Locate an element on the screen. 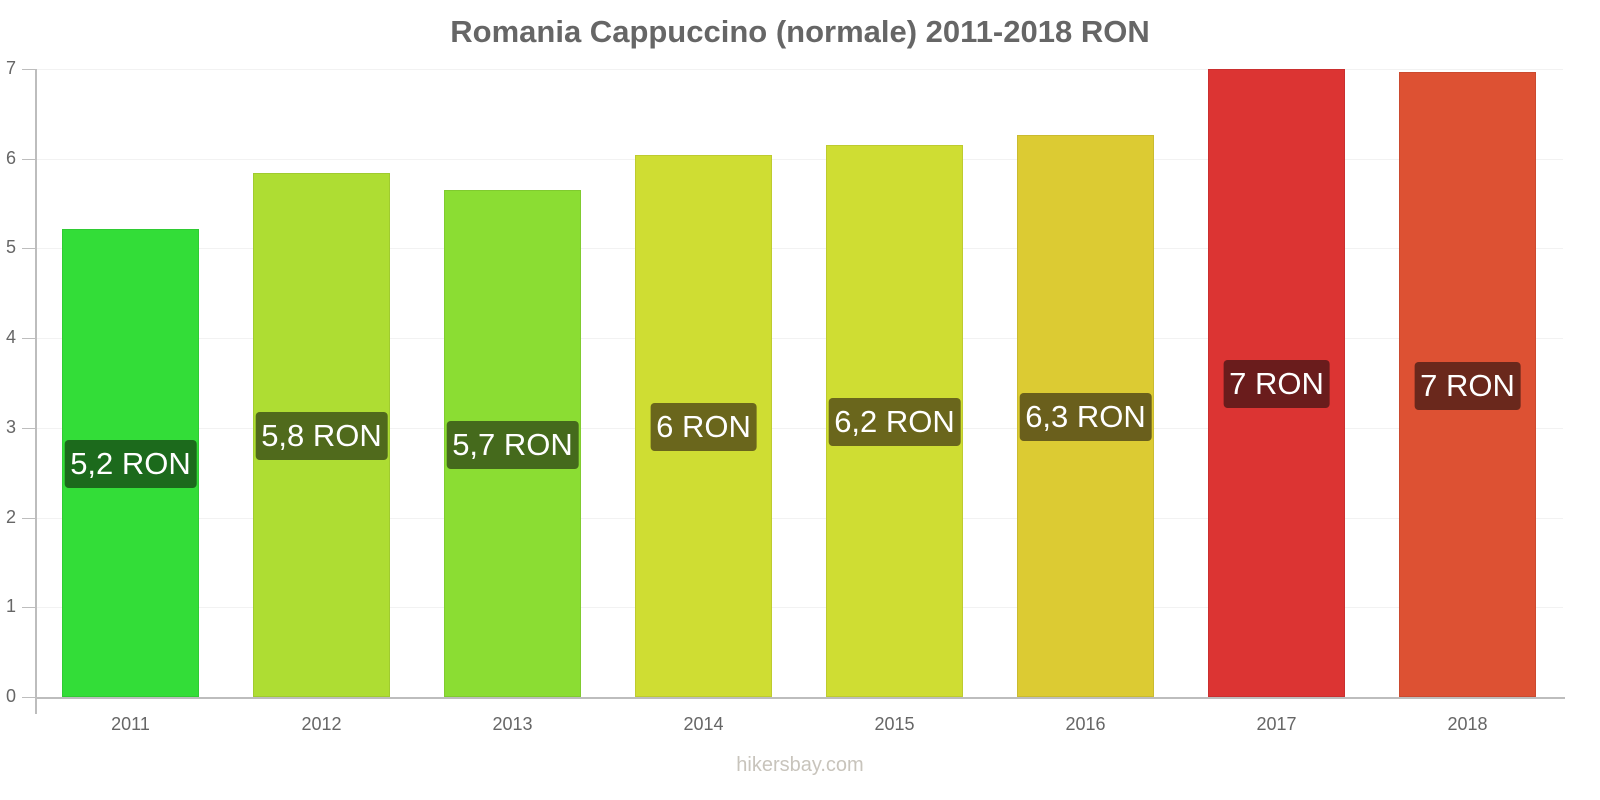 This screenshot has height=800, width=1600. y-tick-label: 4 is located at coordinates (11, 337).